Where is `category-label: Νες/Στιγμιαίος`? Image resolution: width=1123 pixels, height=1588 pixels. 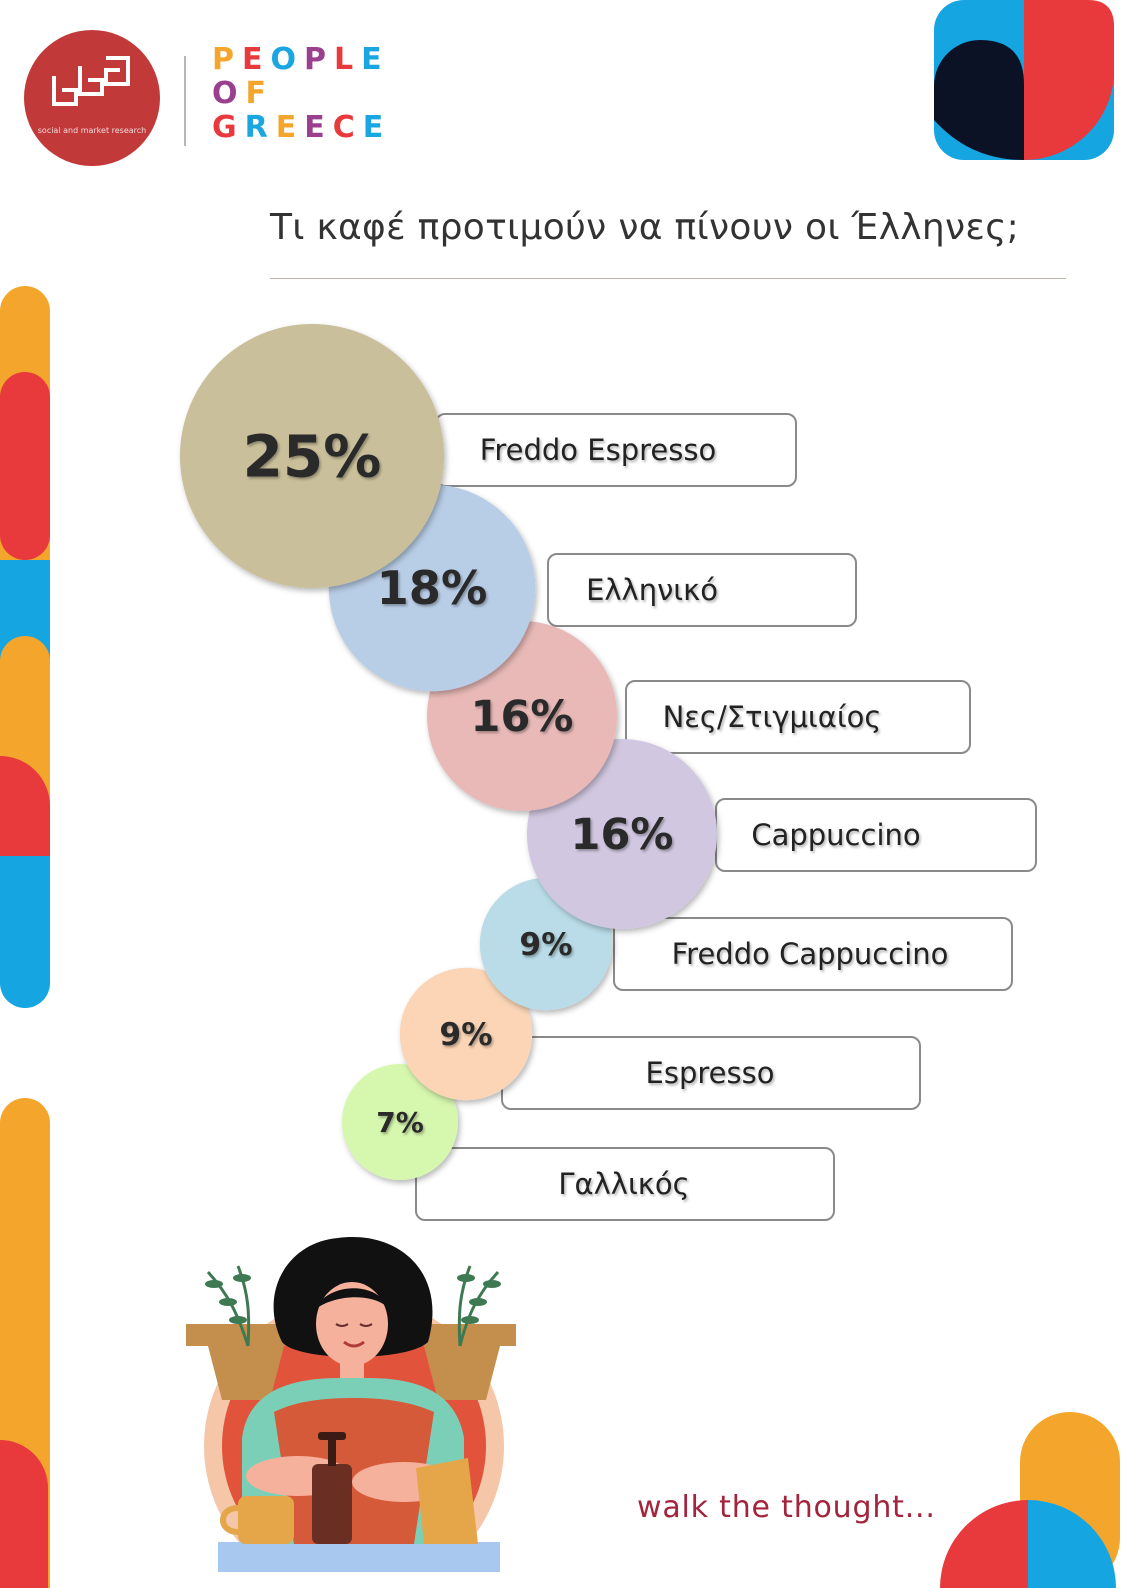 category-label: Νες/Στιγμιαίος is located at coordinates (772, 717).